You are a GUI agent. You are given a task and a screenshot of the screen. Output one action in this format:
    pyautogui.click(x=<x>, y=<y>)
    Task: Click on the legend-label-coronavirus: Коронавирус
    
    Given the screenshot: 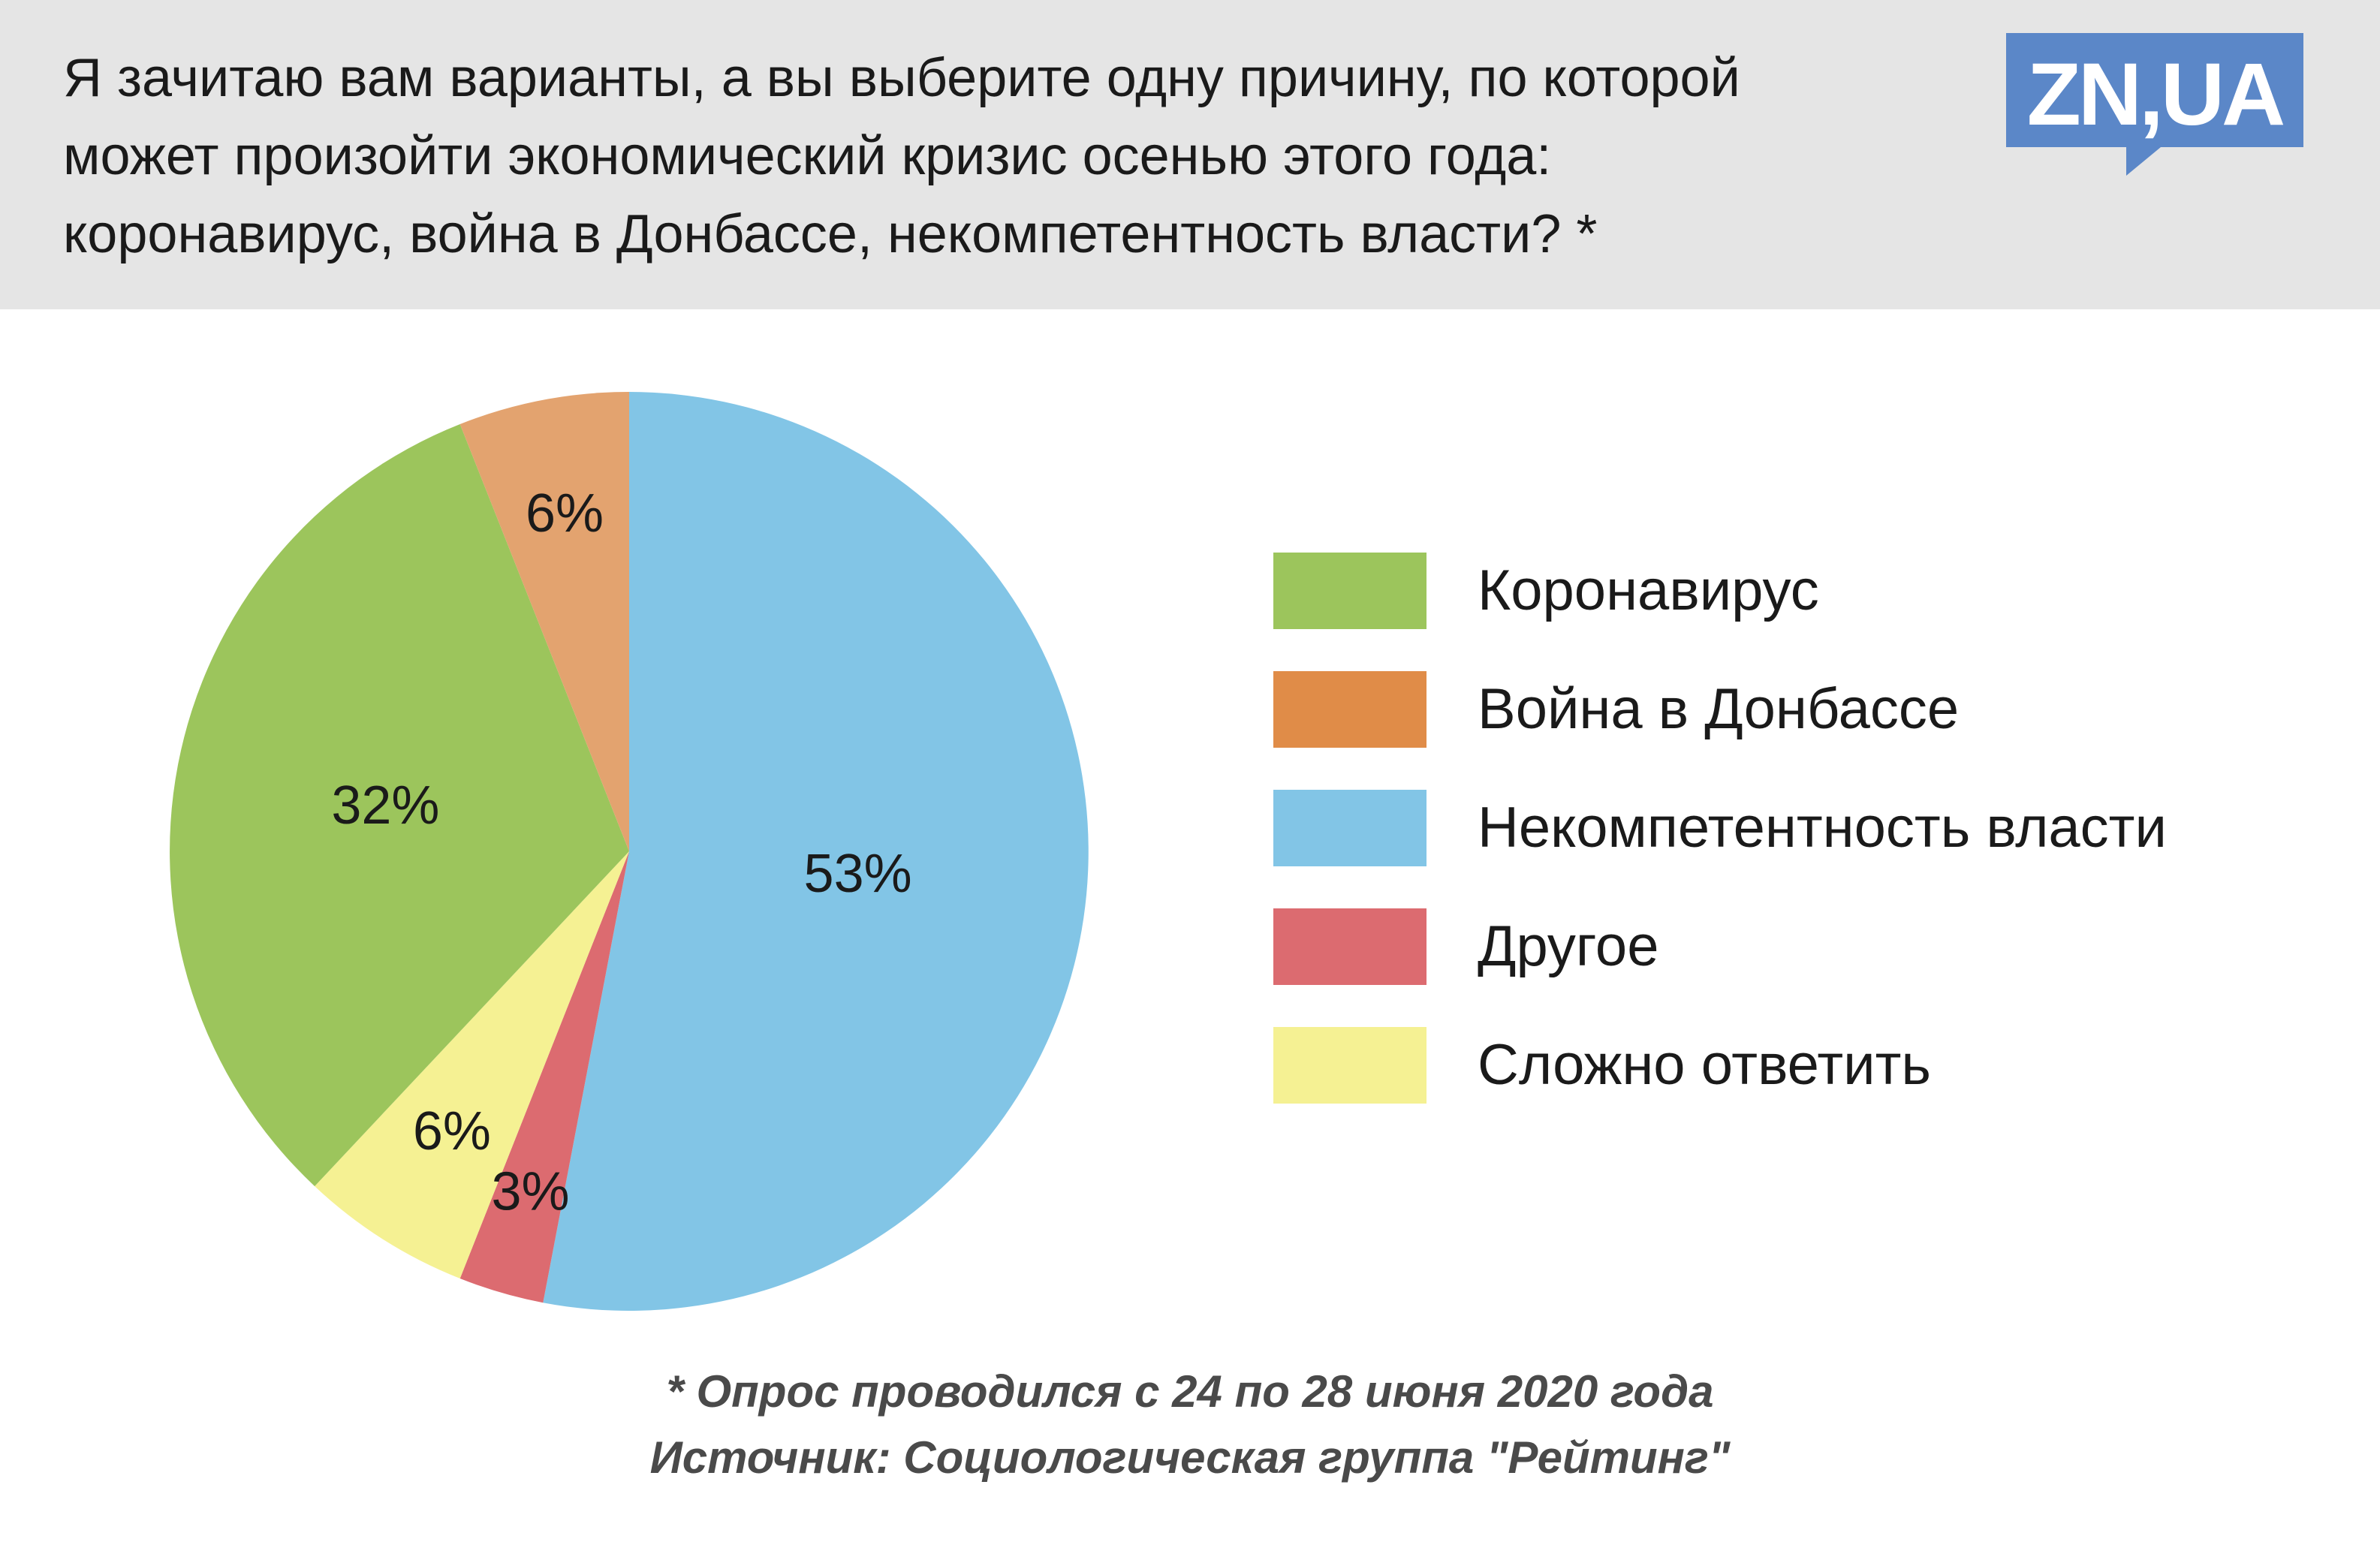 What is the action you would take?
    pyautogui.click(x=1648, y=590)
    